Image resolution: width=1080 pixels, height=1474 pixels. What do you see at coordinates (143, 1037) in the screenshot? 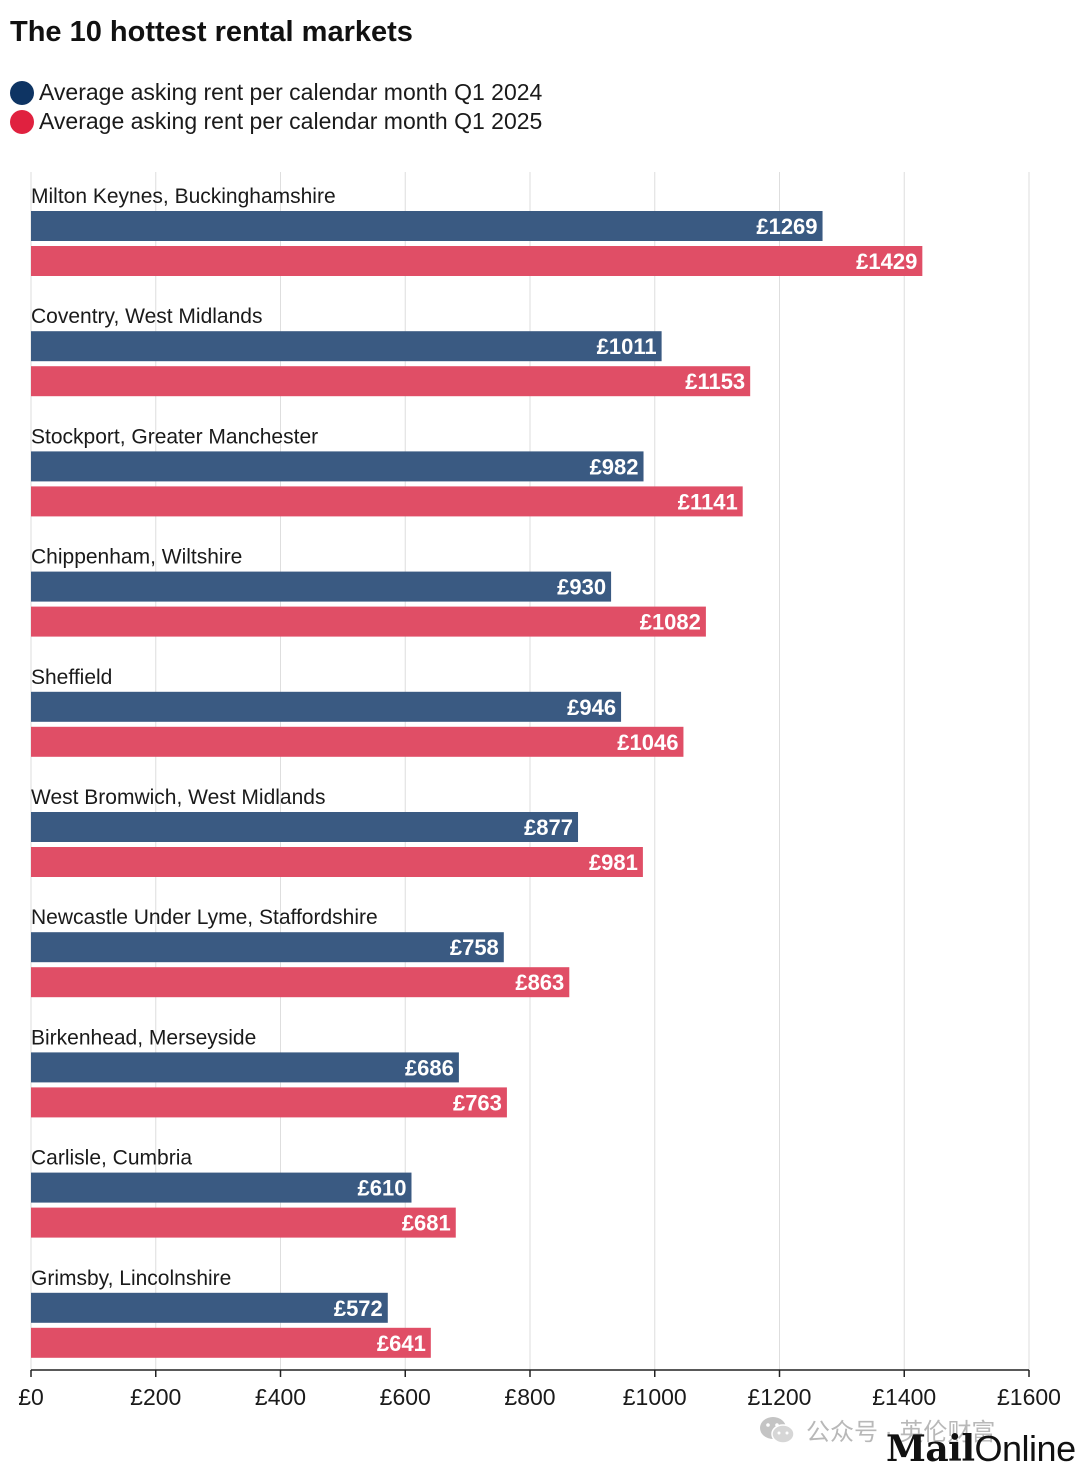
I see `category-label: Birkenhead, Merseyside` at bounding box center [143, 1037].